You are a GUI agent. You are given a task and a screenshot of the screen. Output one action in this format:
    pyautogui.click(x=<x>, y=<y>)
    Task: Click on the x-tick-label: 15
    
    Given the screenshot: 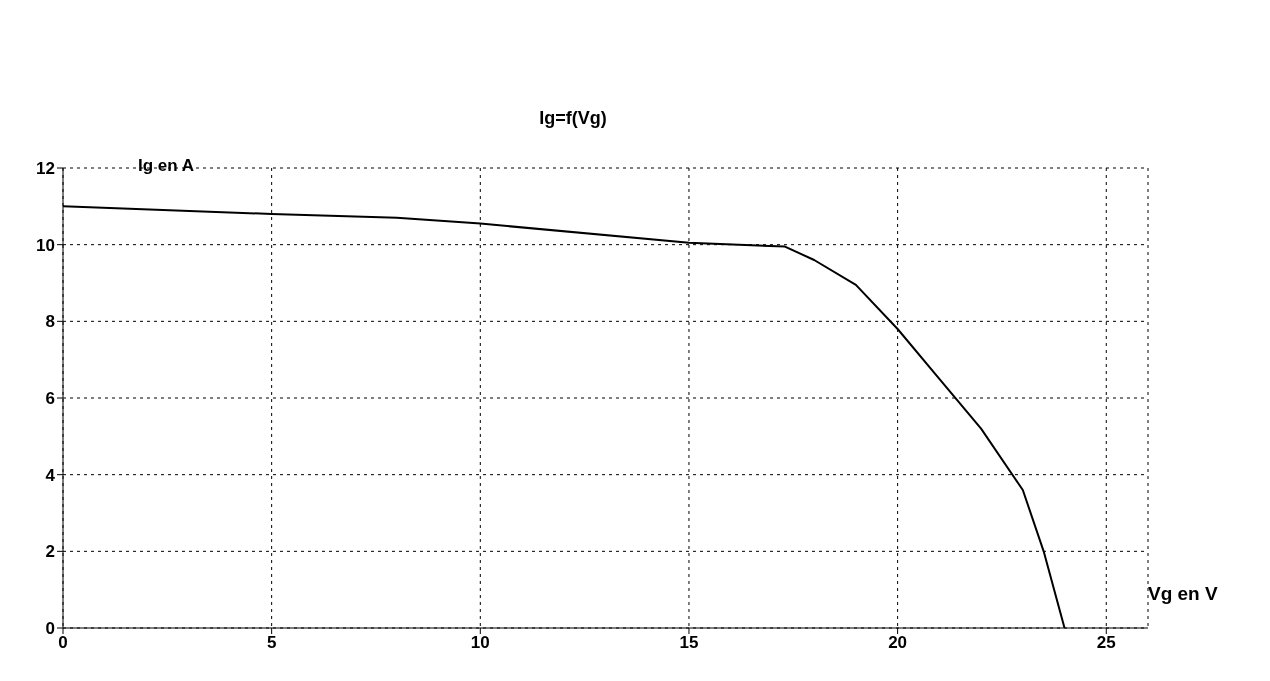 What is the action you would take?
    pyautogui.click(x=689, y=643)
    